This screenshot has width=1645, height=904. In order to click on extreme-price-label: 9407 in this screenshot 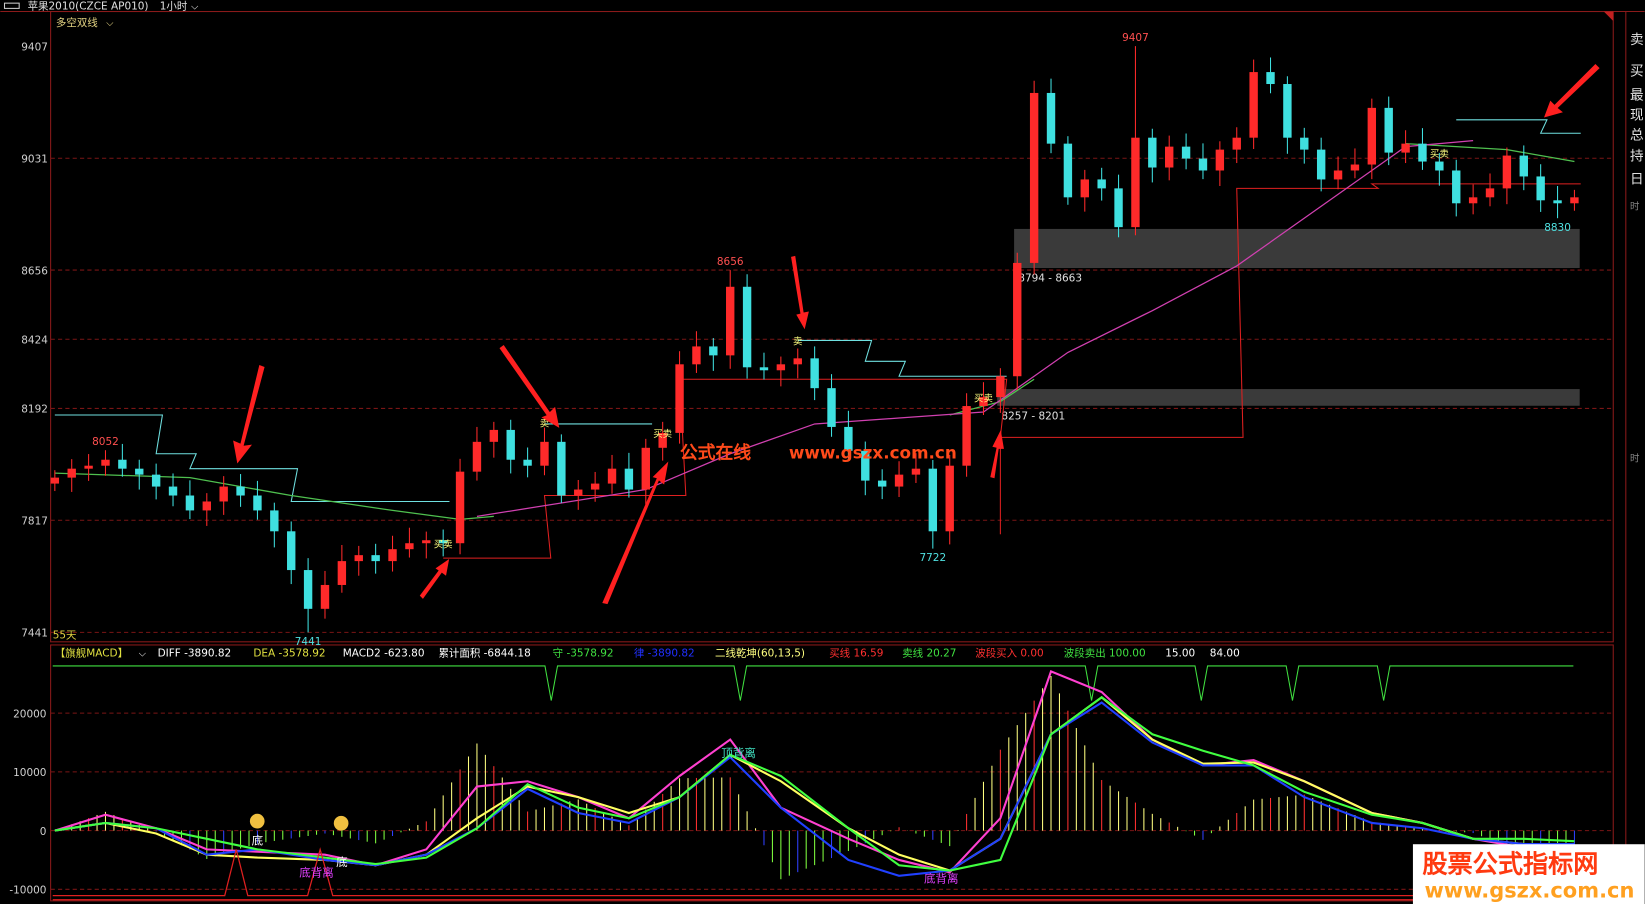, I will do `click(1135, 38)`.